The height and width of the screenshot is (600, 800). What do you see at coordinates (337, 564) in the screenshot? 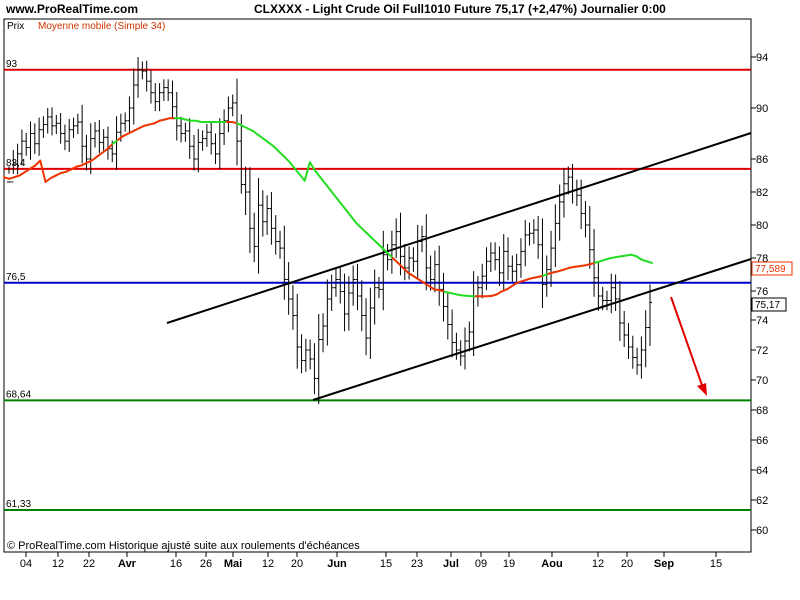
I see `x-tick-label: Jun` at bounding box center [337, 564].